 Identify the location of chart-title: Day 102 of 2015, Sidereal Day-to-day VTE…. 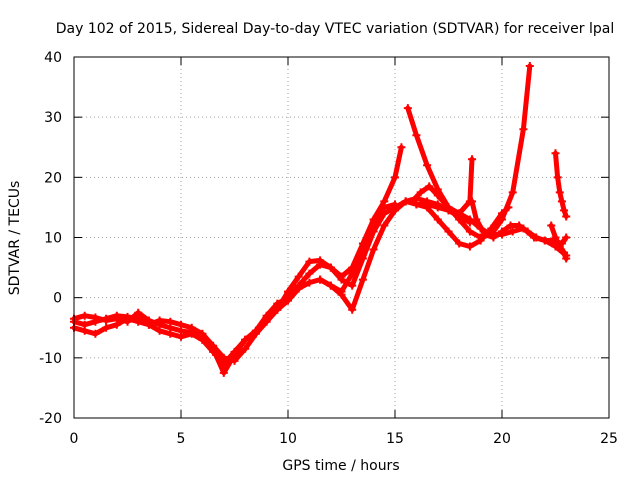
(335, 29).